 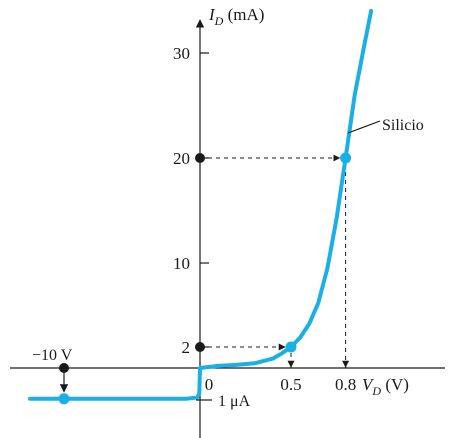 I want to click on x-ticks: 0 0.5 0.8, so click(x=280, y=377).